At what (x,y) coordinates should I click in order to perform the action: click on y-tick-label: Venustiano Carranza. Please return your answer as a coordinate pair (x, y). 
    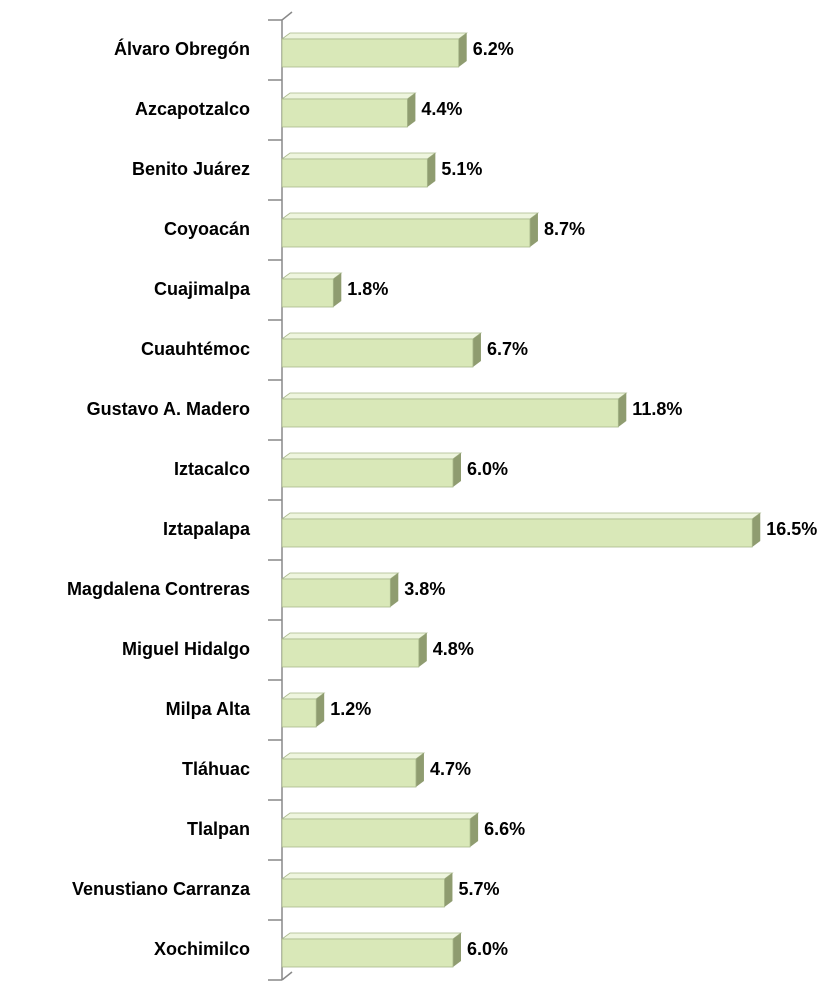
    Looking at the image, I should click on (161, 889).